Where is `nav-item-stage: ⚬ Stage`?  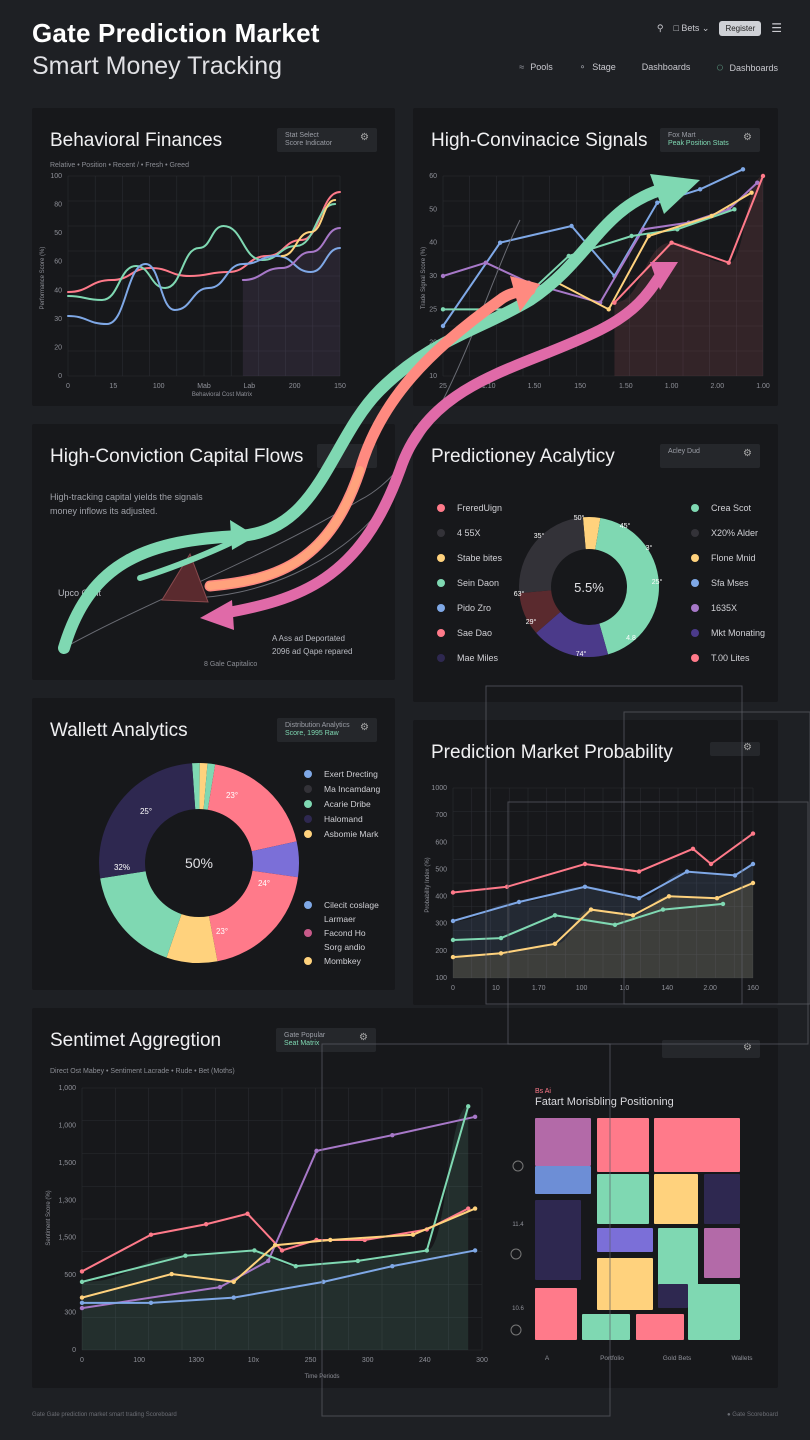
nav-item-stage: ⚬ Stage is located at coordinates (597, 66).